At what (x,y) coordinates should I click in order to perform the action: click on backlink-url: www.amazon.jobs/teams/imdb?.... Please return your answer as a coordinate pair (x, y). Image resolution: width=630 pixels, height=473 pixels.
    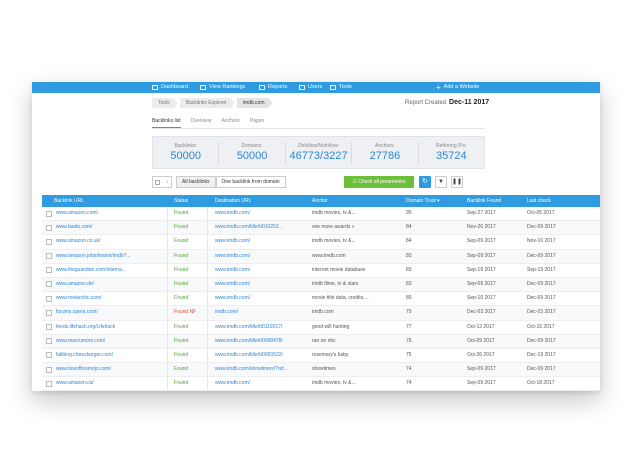
    Looking at the image, I should click on (93, 255).